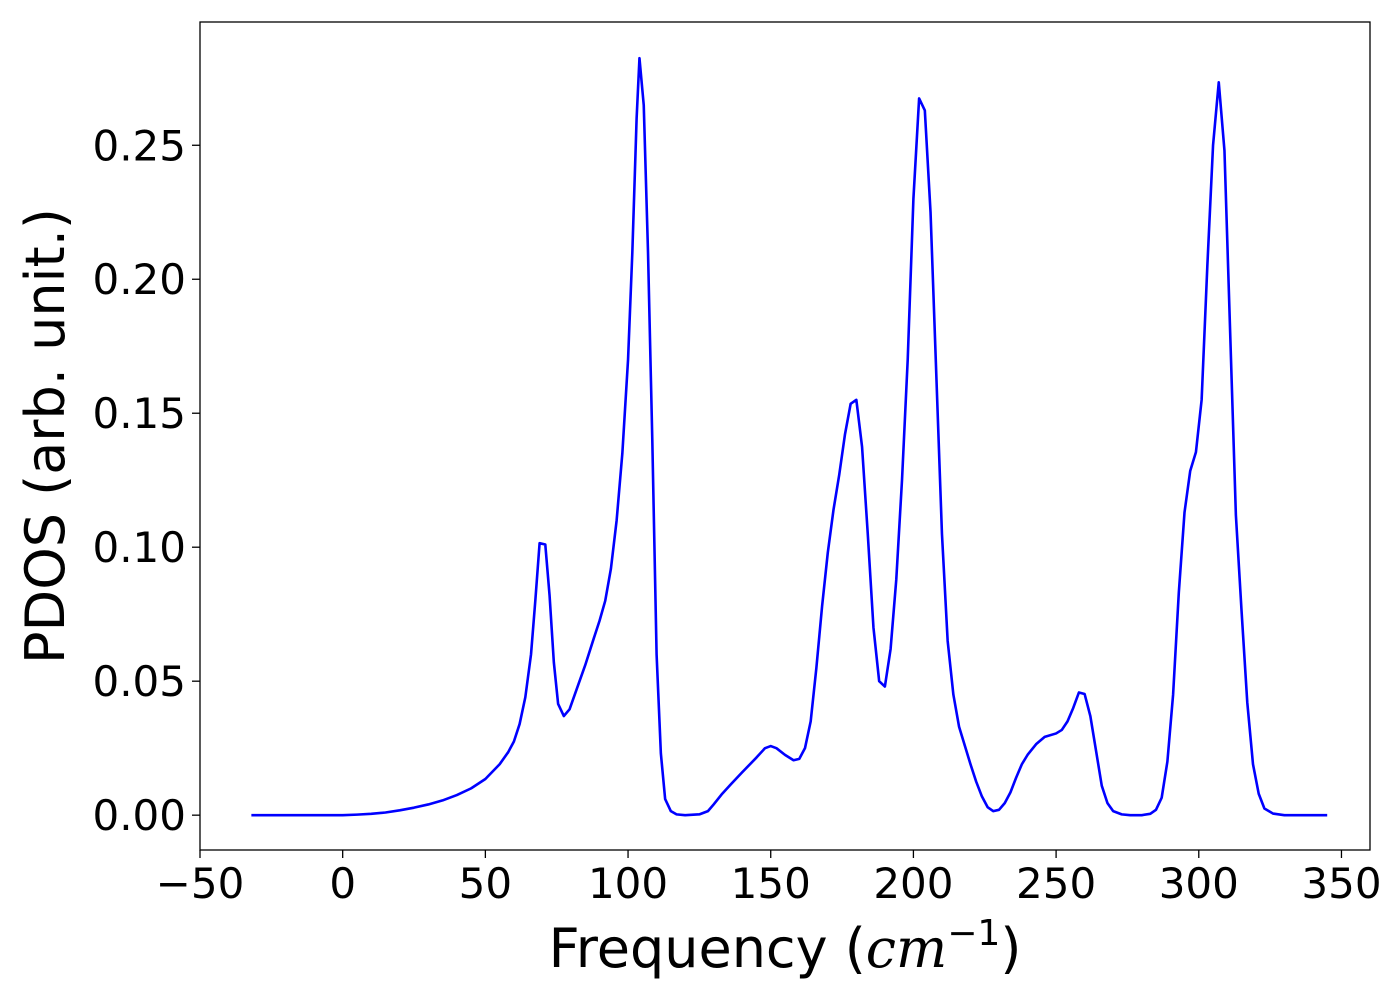 This screenshot has width=1400, height=1000. Describe the element at coordinates (628, 883) in the screenshot. I see `x-tick-label: 100` at that location.